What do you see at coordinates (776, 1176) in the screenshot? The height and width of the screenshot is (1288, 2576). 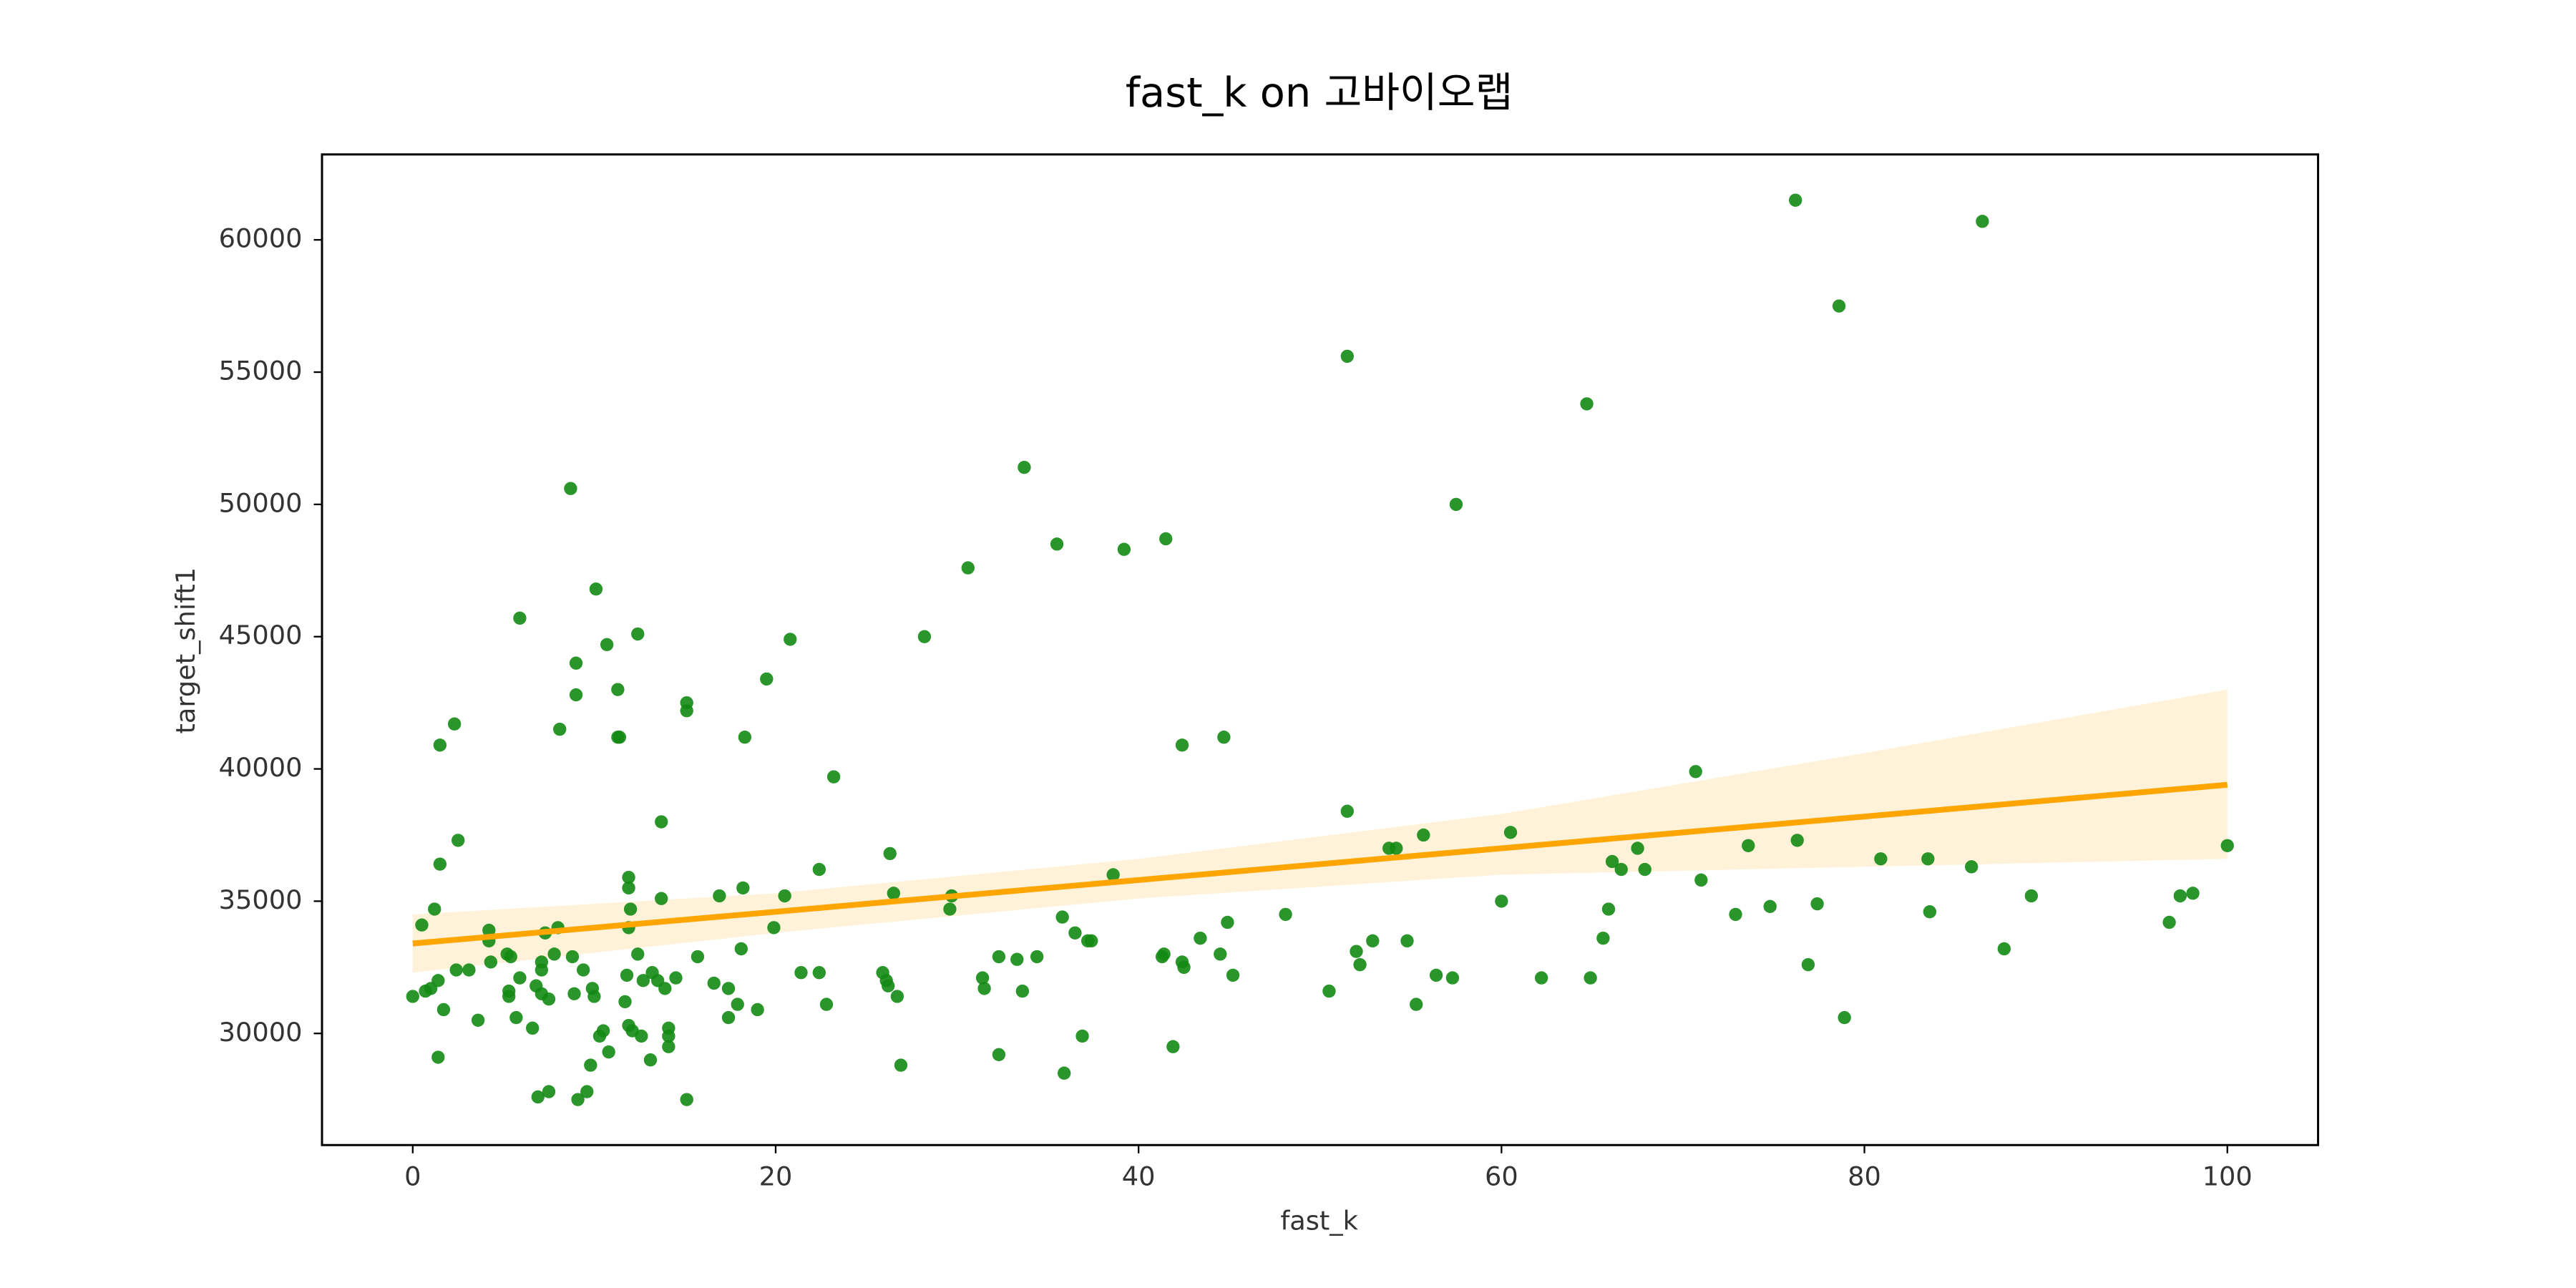 I see `x-tick-label: 20` at bounding box center [776, 1176].